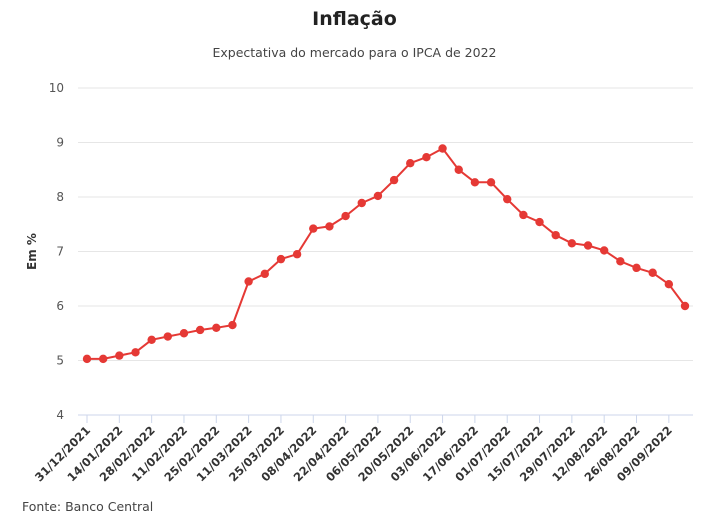 The width and height of the screenshot is (709, 523). What do you see at coordinates (354, 19) in the screenshot?
I see `chart-title: Inflação` at bounding box center [354, 19].